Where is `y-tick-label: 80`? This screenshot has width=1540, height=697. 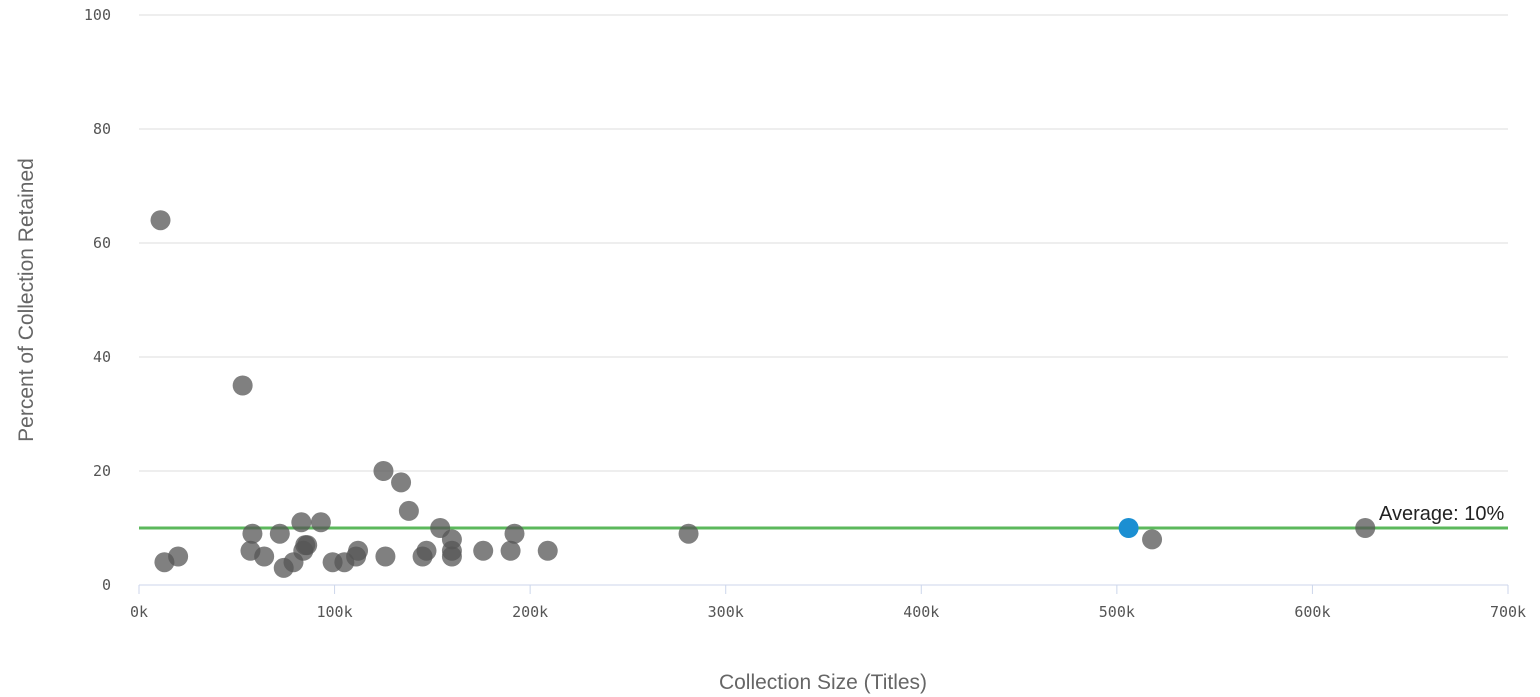
y-tick-label: 80 is located at coordinates (102, 129).